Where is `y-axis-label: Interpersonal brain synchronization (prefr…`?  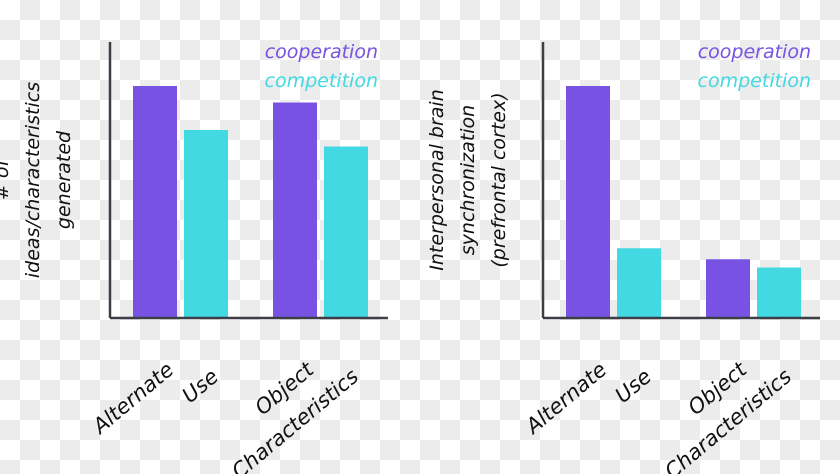
y-axis-label: Interpersonal brain synchronization (prefr… is located at coordinates (468, 180).